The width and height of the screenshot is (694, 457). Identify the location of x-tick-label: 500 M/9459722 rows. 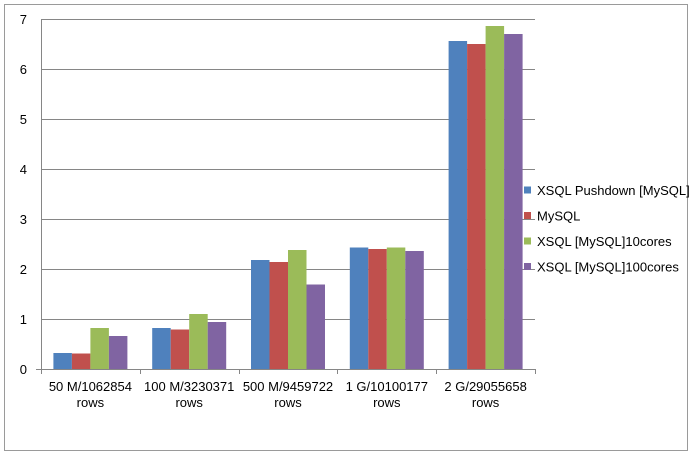
(288, 394).